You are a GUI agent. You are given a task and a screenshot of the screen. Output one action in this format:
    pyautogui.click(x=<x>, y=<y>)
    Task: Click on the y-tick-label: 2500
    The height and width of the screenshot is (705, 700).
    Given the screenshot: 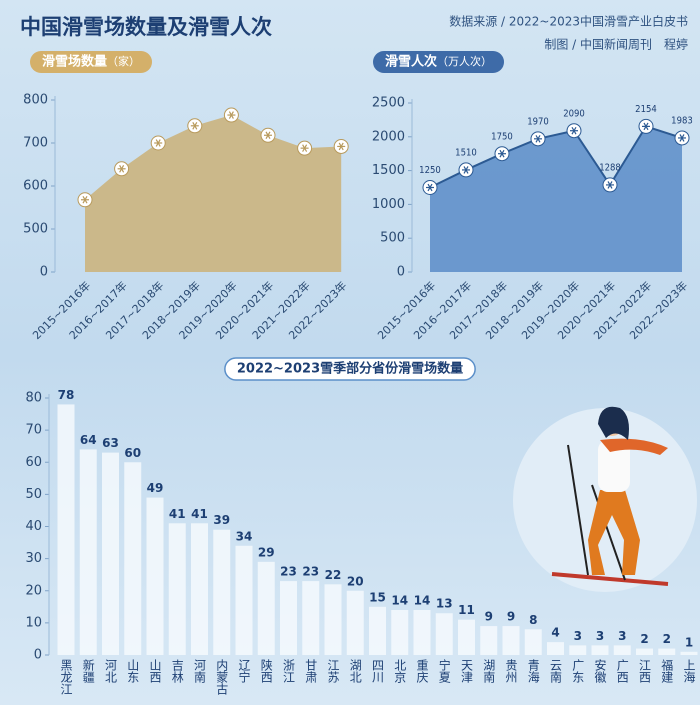 What is the action you would take?
    pyautogui.click(x=388, y=103)
    